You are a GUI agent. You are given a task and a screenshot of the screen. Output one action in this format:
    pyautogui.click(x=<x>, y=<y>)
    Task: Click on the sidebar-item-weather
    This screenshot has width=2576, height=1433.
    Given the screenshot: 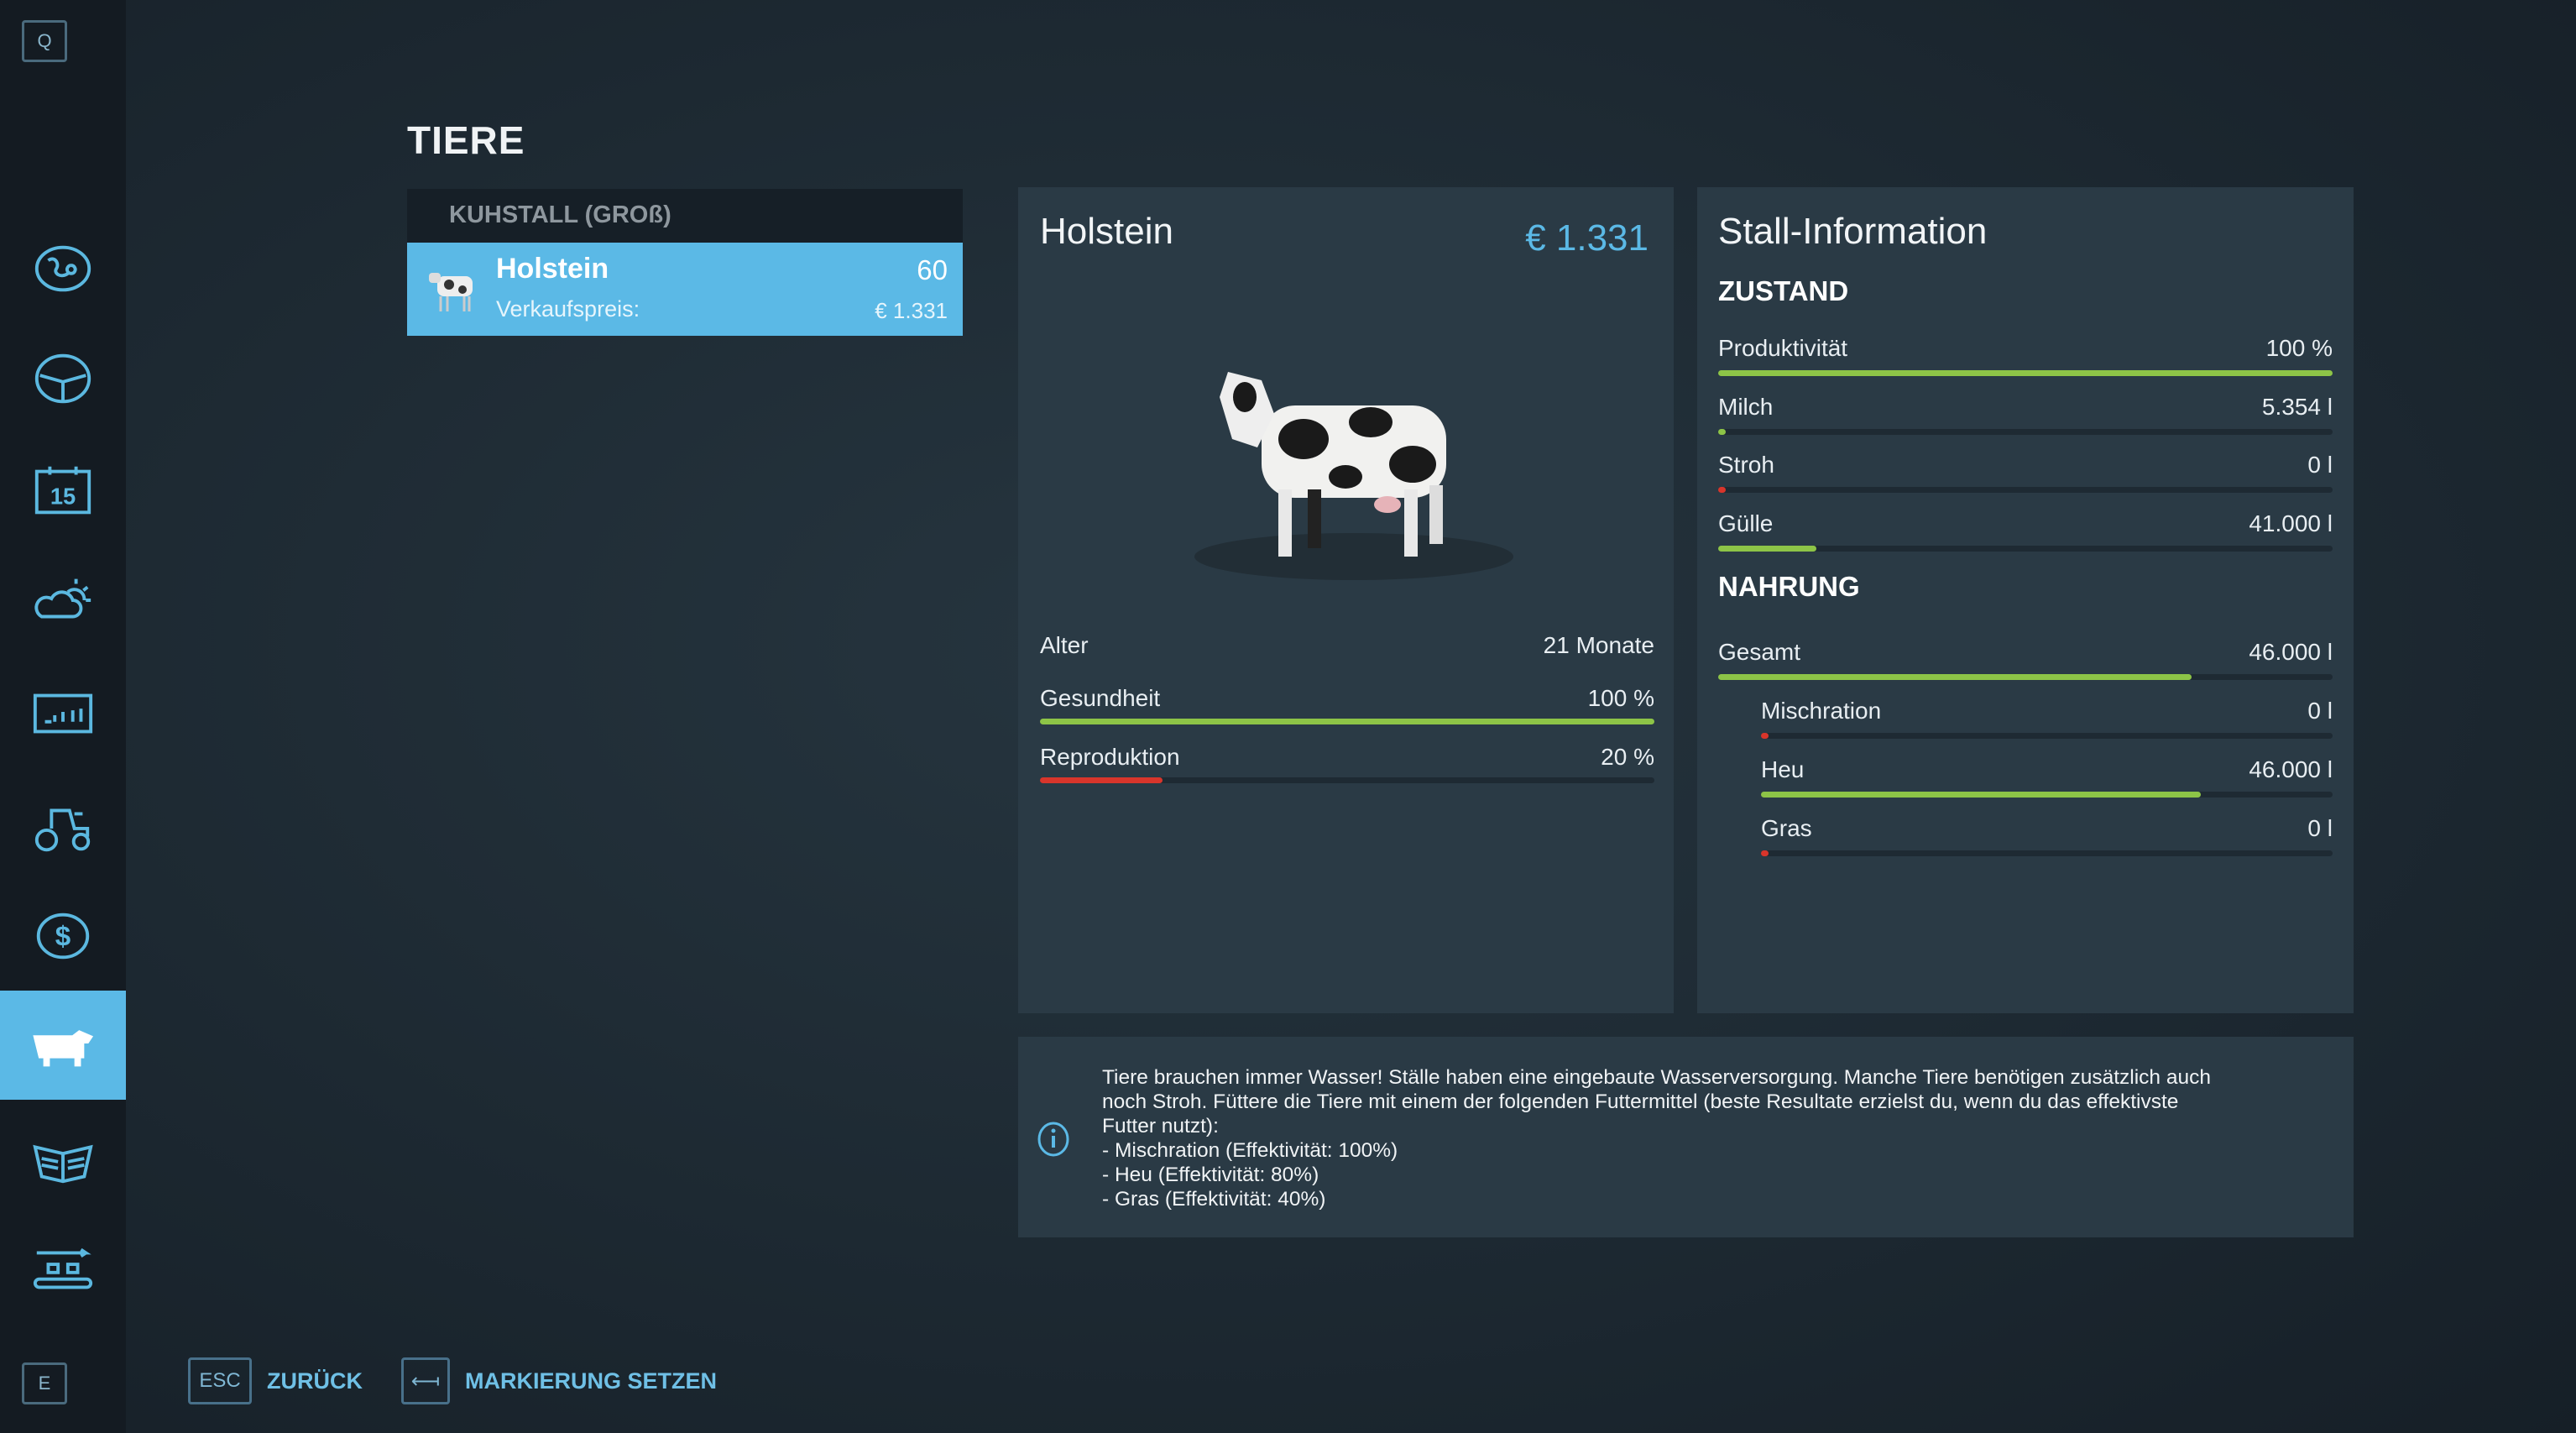 What is the action you would take?
    pyautogui.click(x=63, y=600)
    